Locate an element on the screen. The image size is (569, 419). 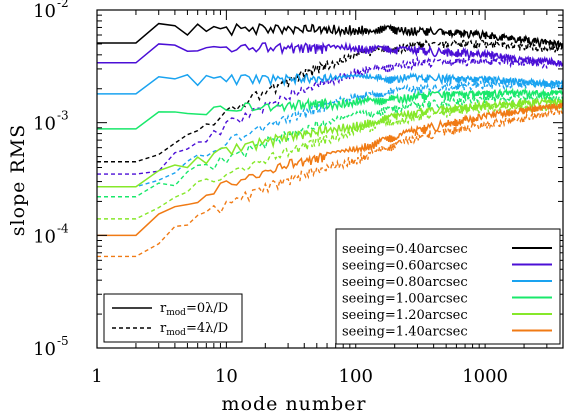
x-tick-label: 100 is located at coordinates (356, 376).